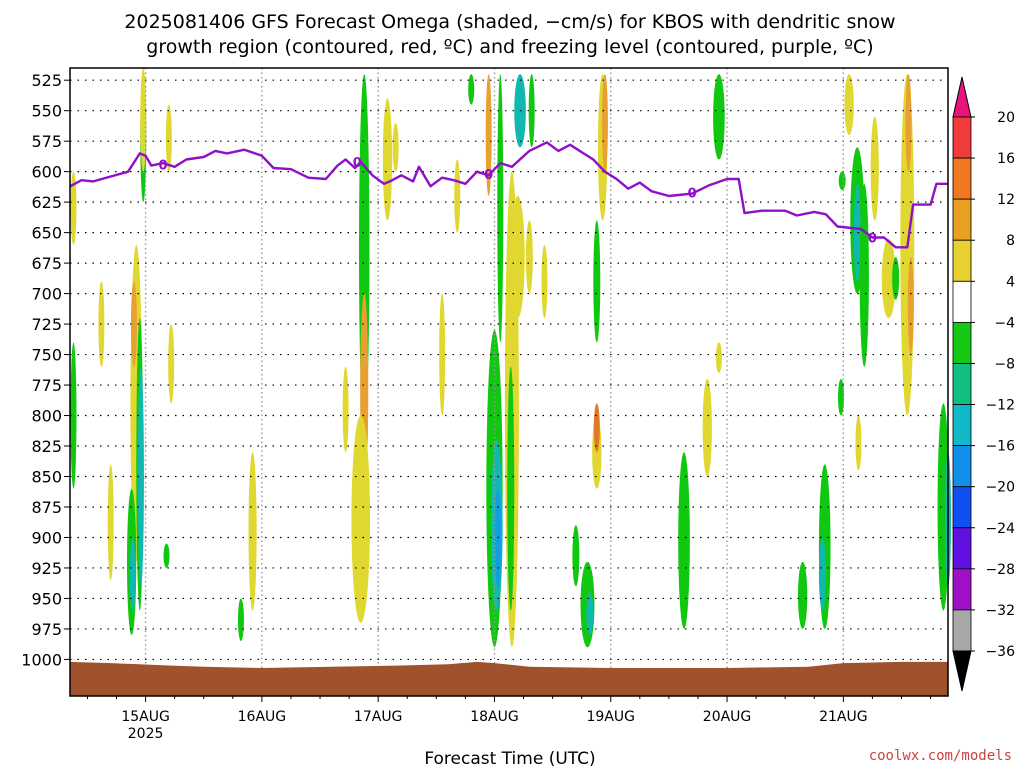 This screenshot has width=1024, height=768. What do you see at coordinates (843, 717) in the screenshot?
I see `x-tick-label-21AUG: 21AUG` at bounding box center [843, 717].